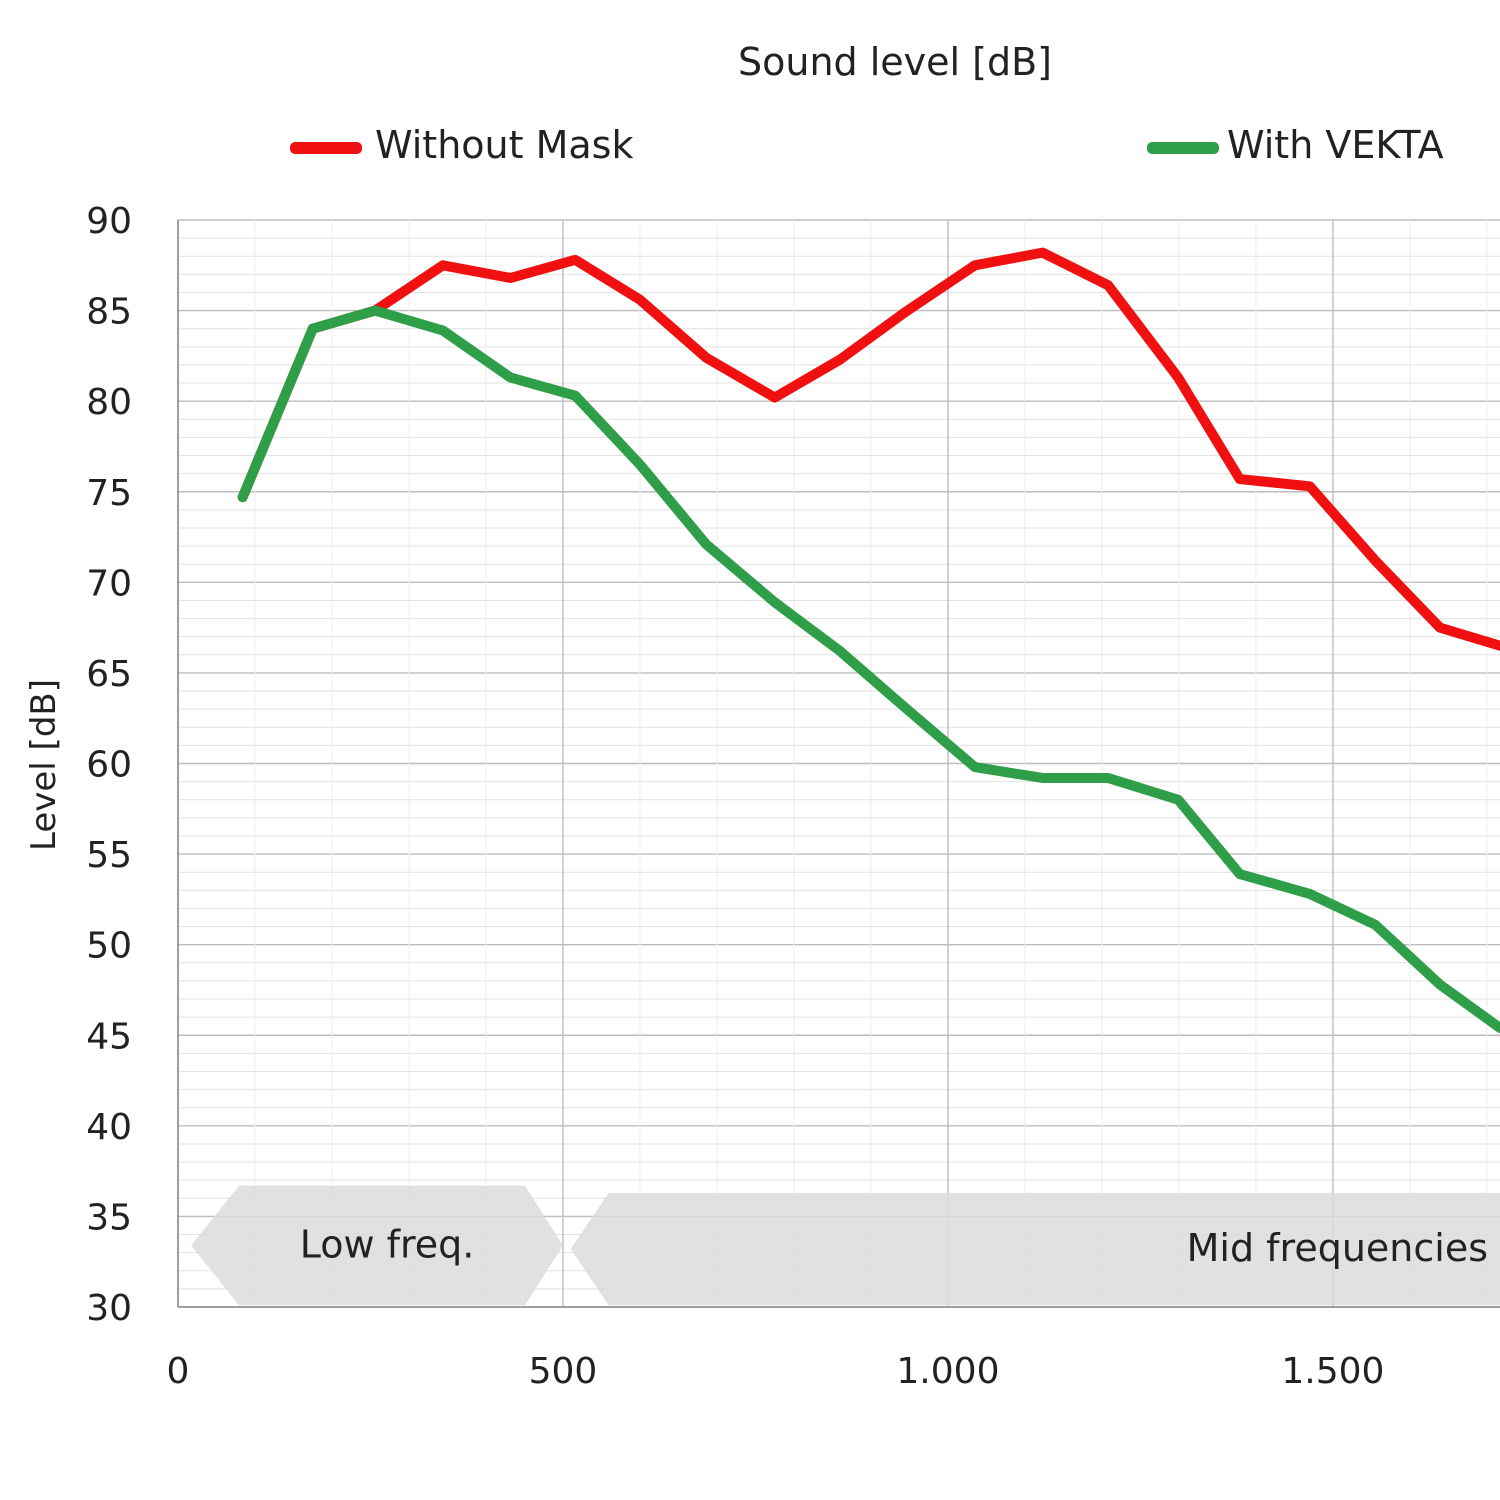 This screenshot has height=1500, width=1500. I want to click on y-tick-label: 65, so click(109, 674).